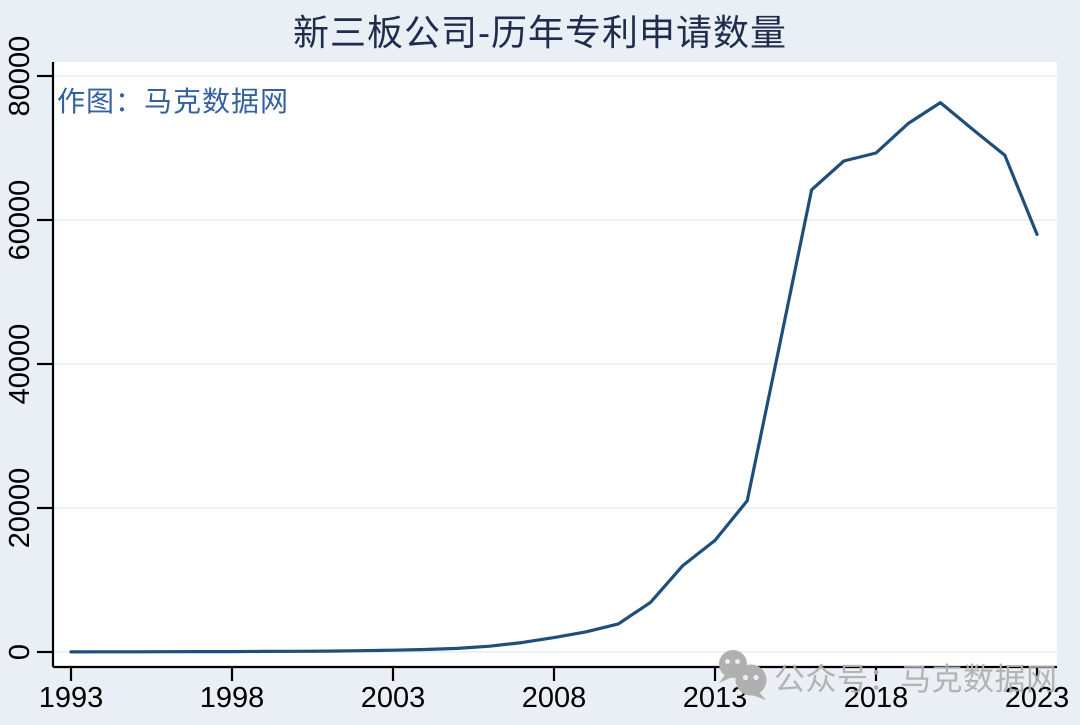  What do you see at coordinates (71, 698) in the screenshot?
I see `x-tick-label: 1993` at bounding box center [71, 698].